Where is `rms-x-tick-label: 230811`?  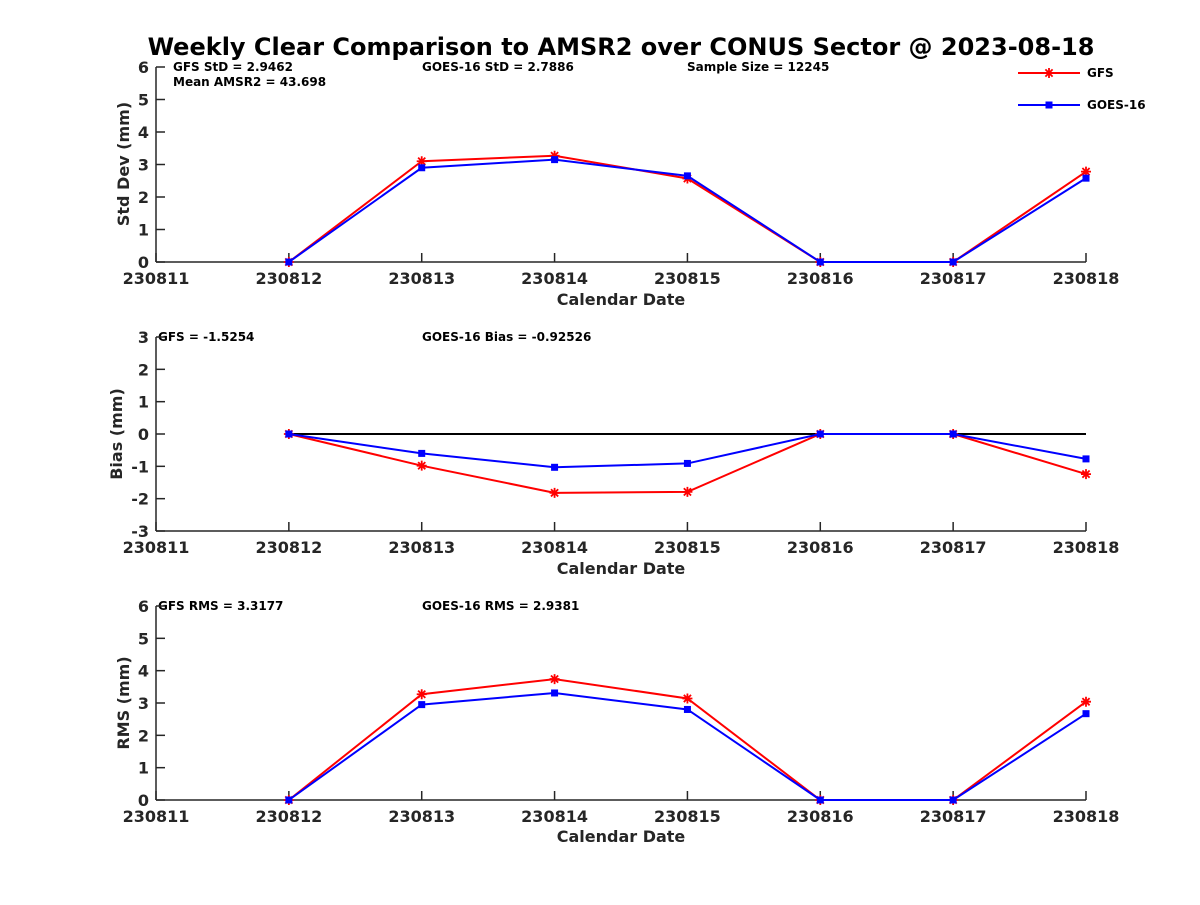
rms-x-tick-label: 230811 is located at coordinates (156, 816).